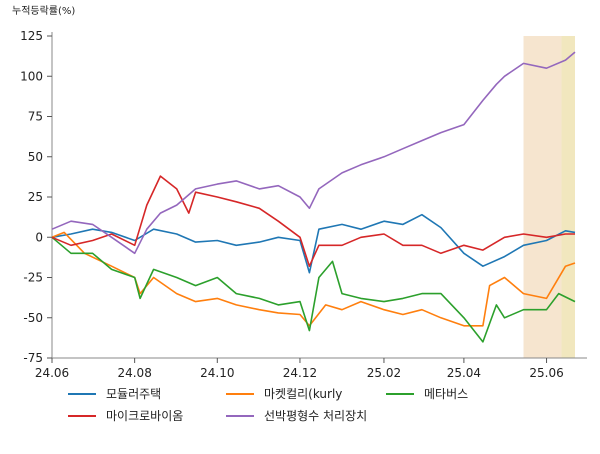  I want to click on legend-label-0: 모듈러주택, so click(133, 394).